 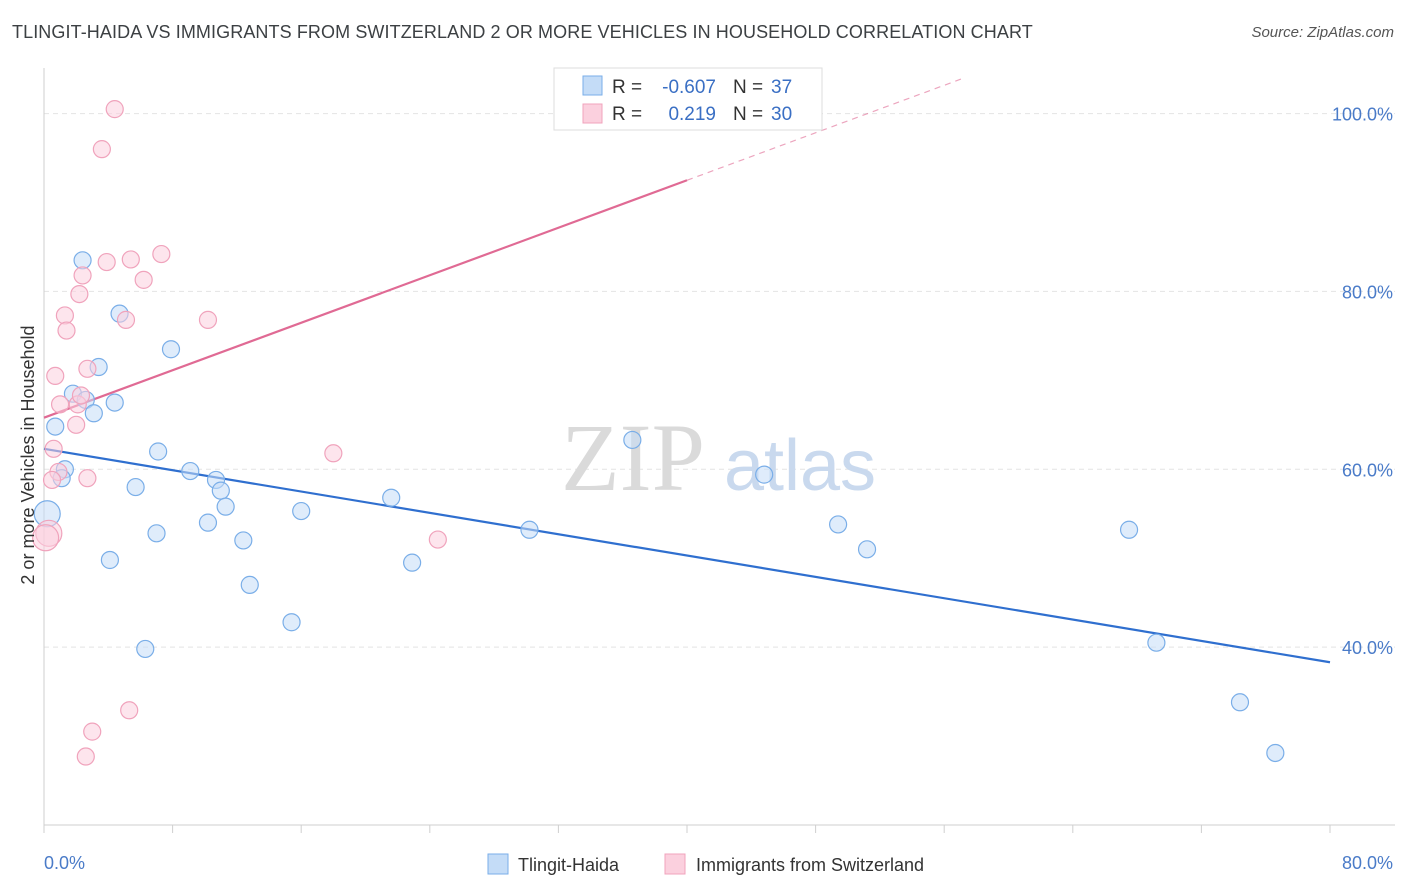 What do you see at coordinates (627, 114) in the screenshot?
I see `stats-r-label-2: R =` at bounding box center [627, 114].